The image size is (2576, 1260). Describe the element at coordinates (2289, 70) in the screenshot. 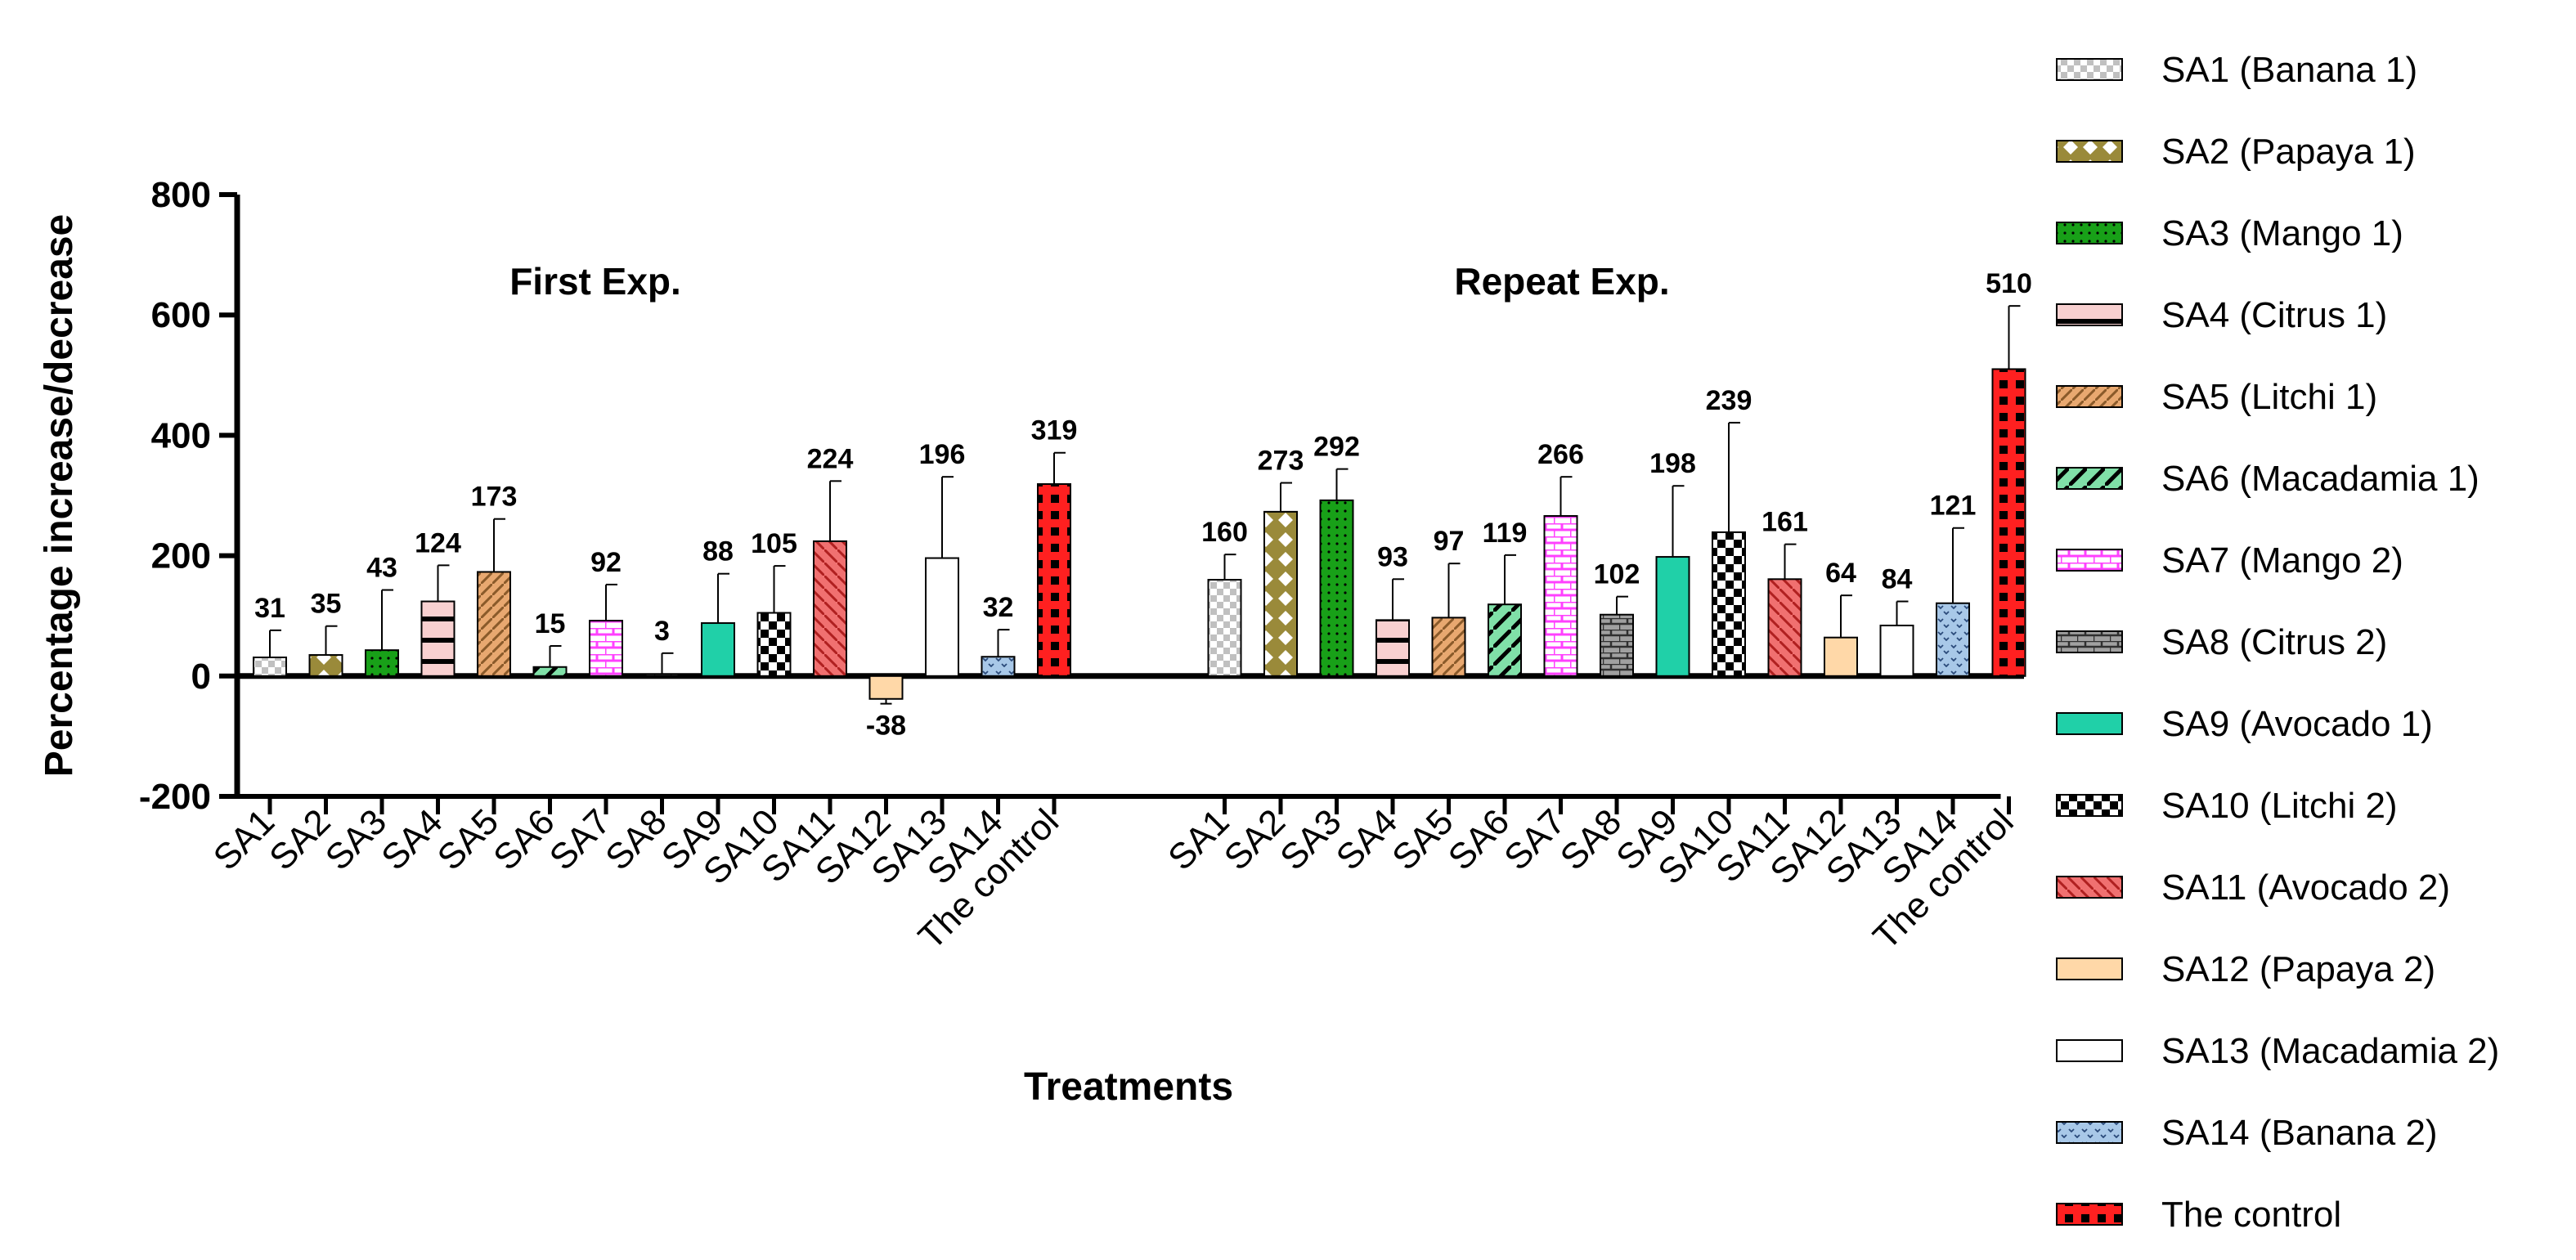

I see `legend-label: SA1 (Banana 1)` at that location.